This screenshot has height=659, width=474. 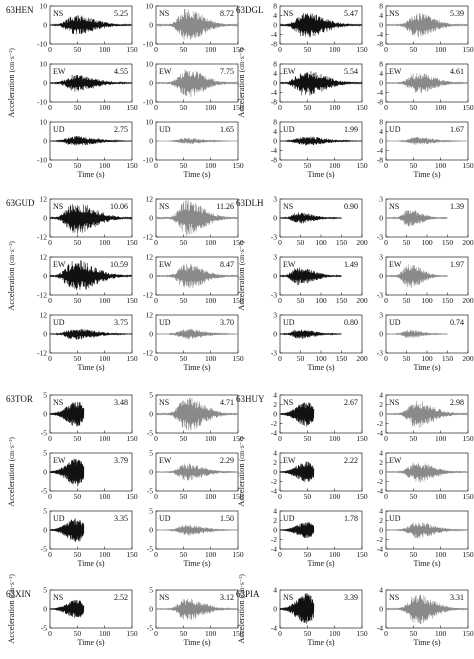 I want to click on peak-value-label: 5.47, so click(x=351, y=13).